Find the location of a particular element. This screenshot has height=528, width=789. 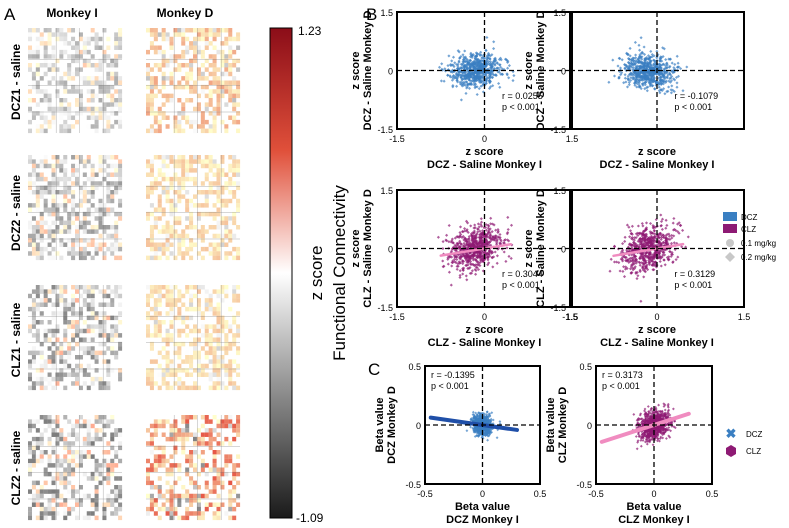

scatter-b4-p-value: p < 0.001 is located at coordinates (693, 285).